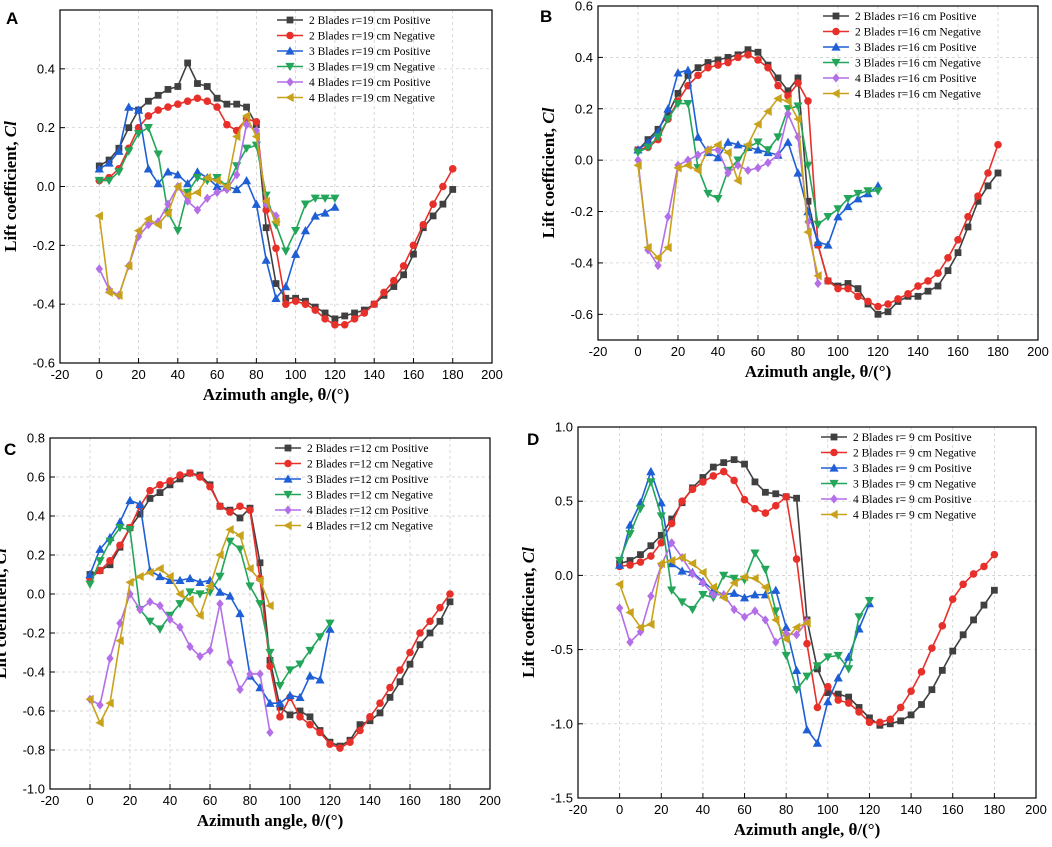  Describe the element at coordinates (528, 620) in the screenshot. I see `y-axis-label-text: Lift coefficient,` at that location.